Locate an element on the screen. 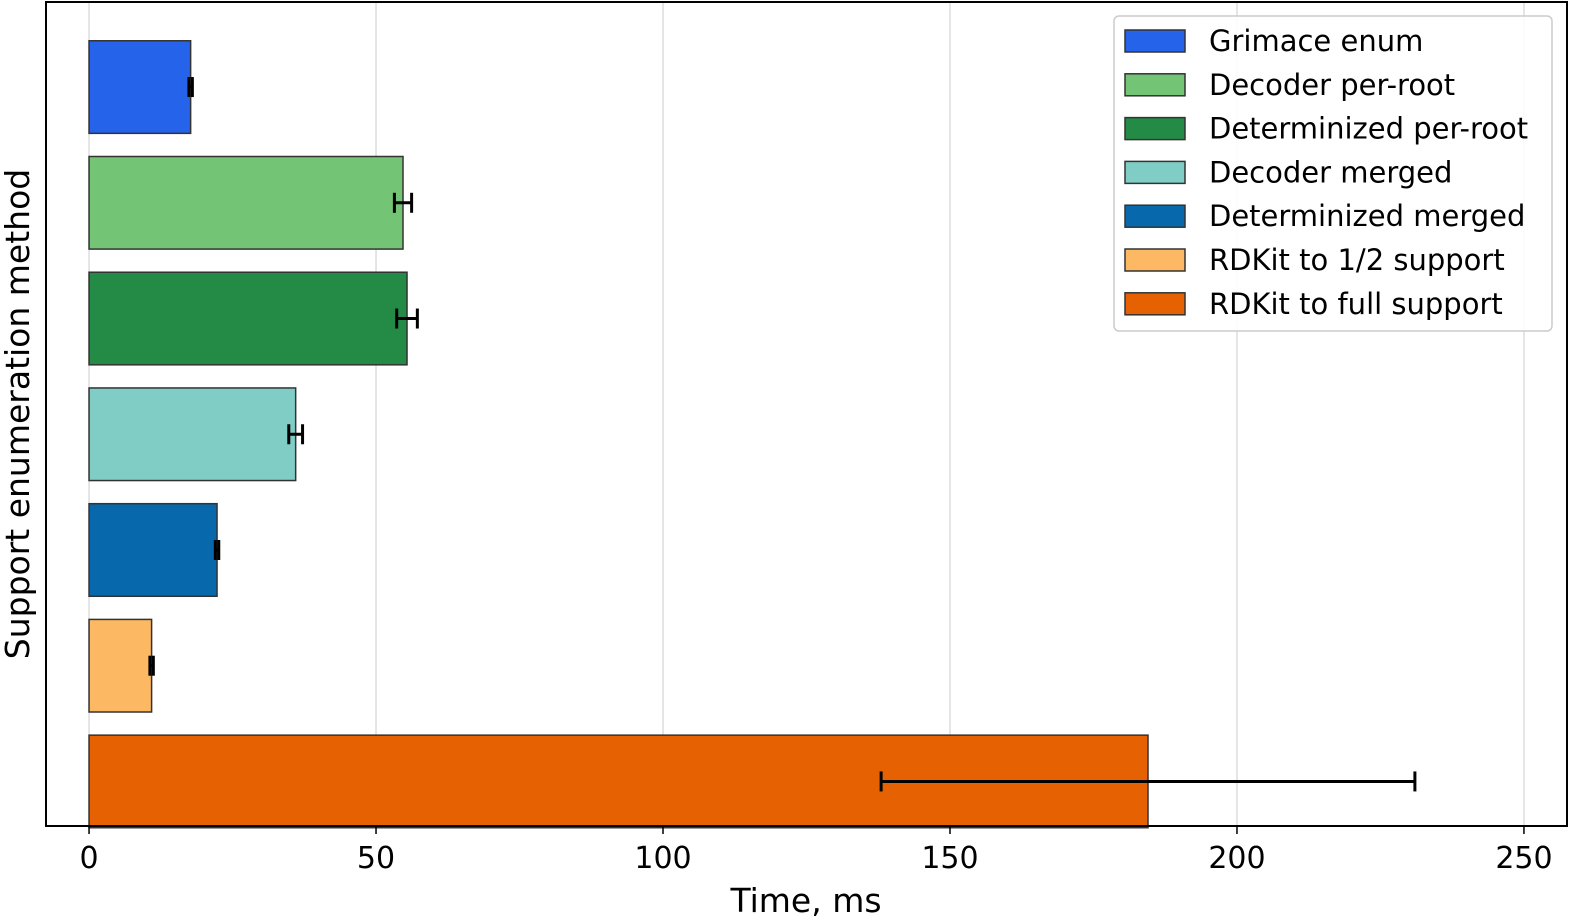  x-axis-label: Time, ms is located at coordinates (805, 900).